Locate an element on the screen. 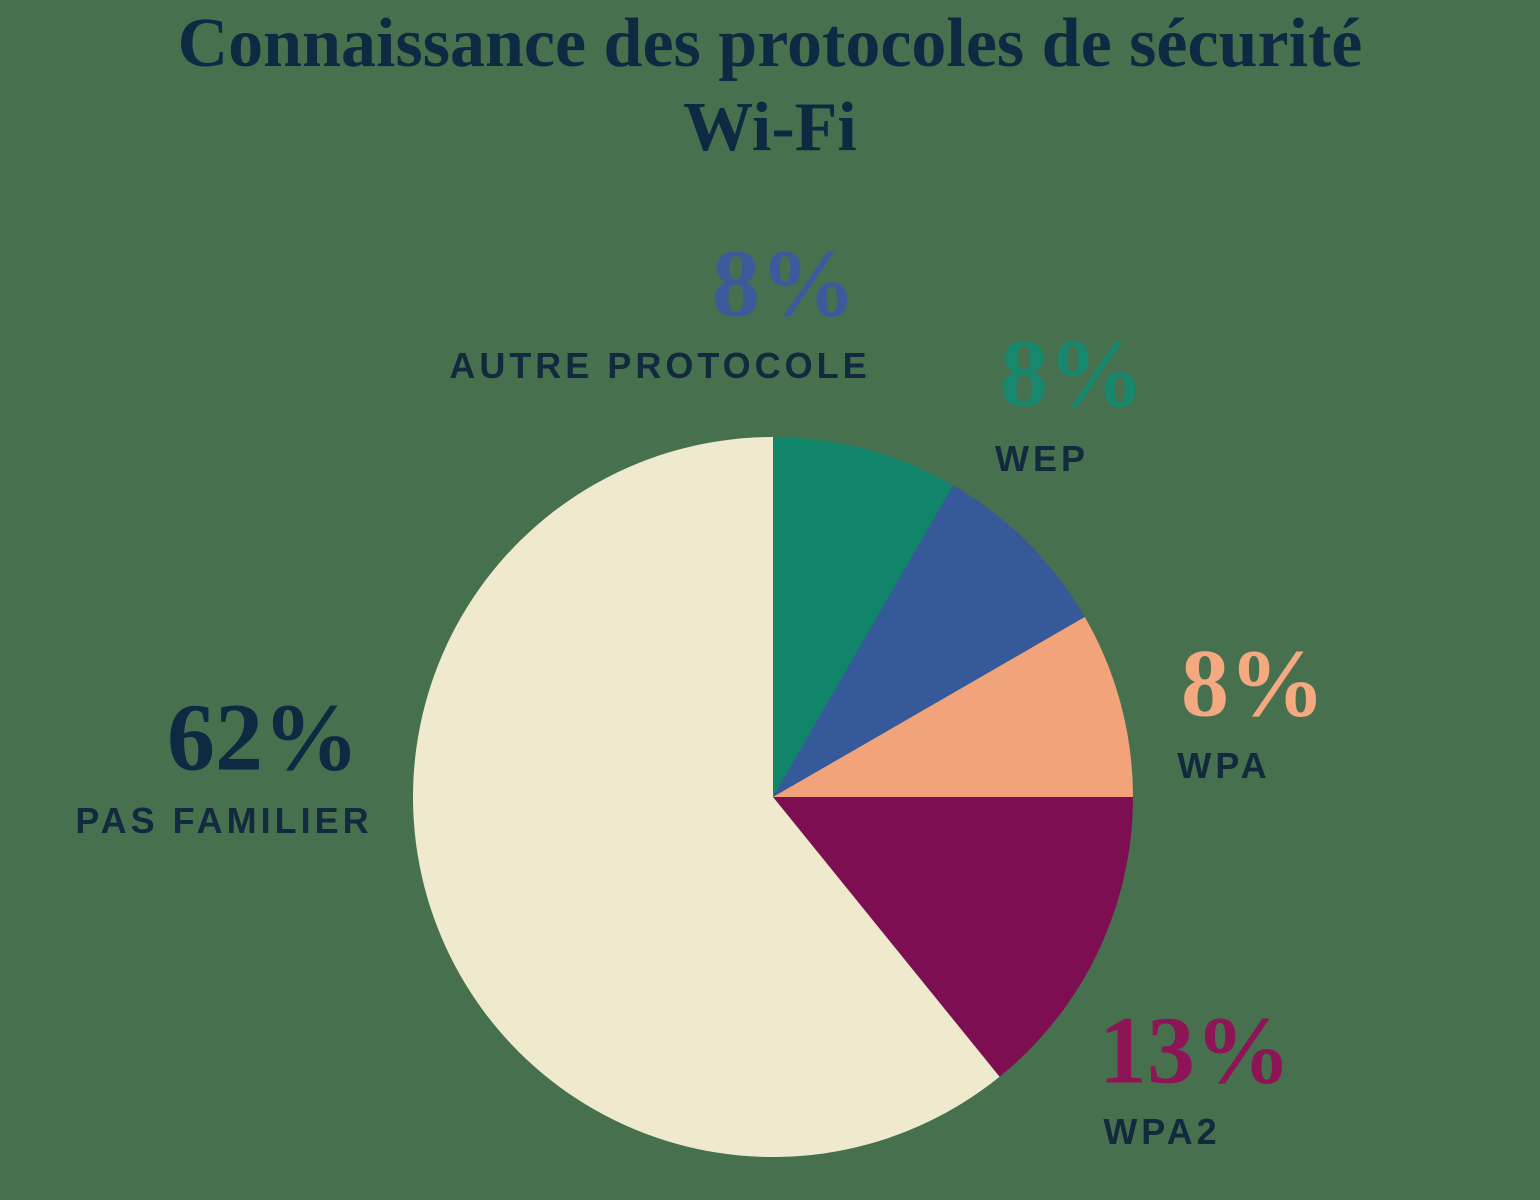 The image size is (1540, 1200). pie-slice-wep is located at coordinates (863, 617).